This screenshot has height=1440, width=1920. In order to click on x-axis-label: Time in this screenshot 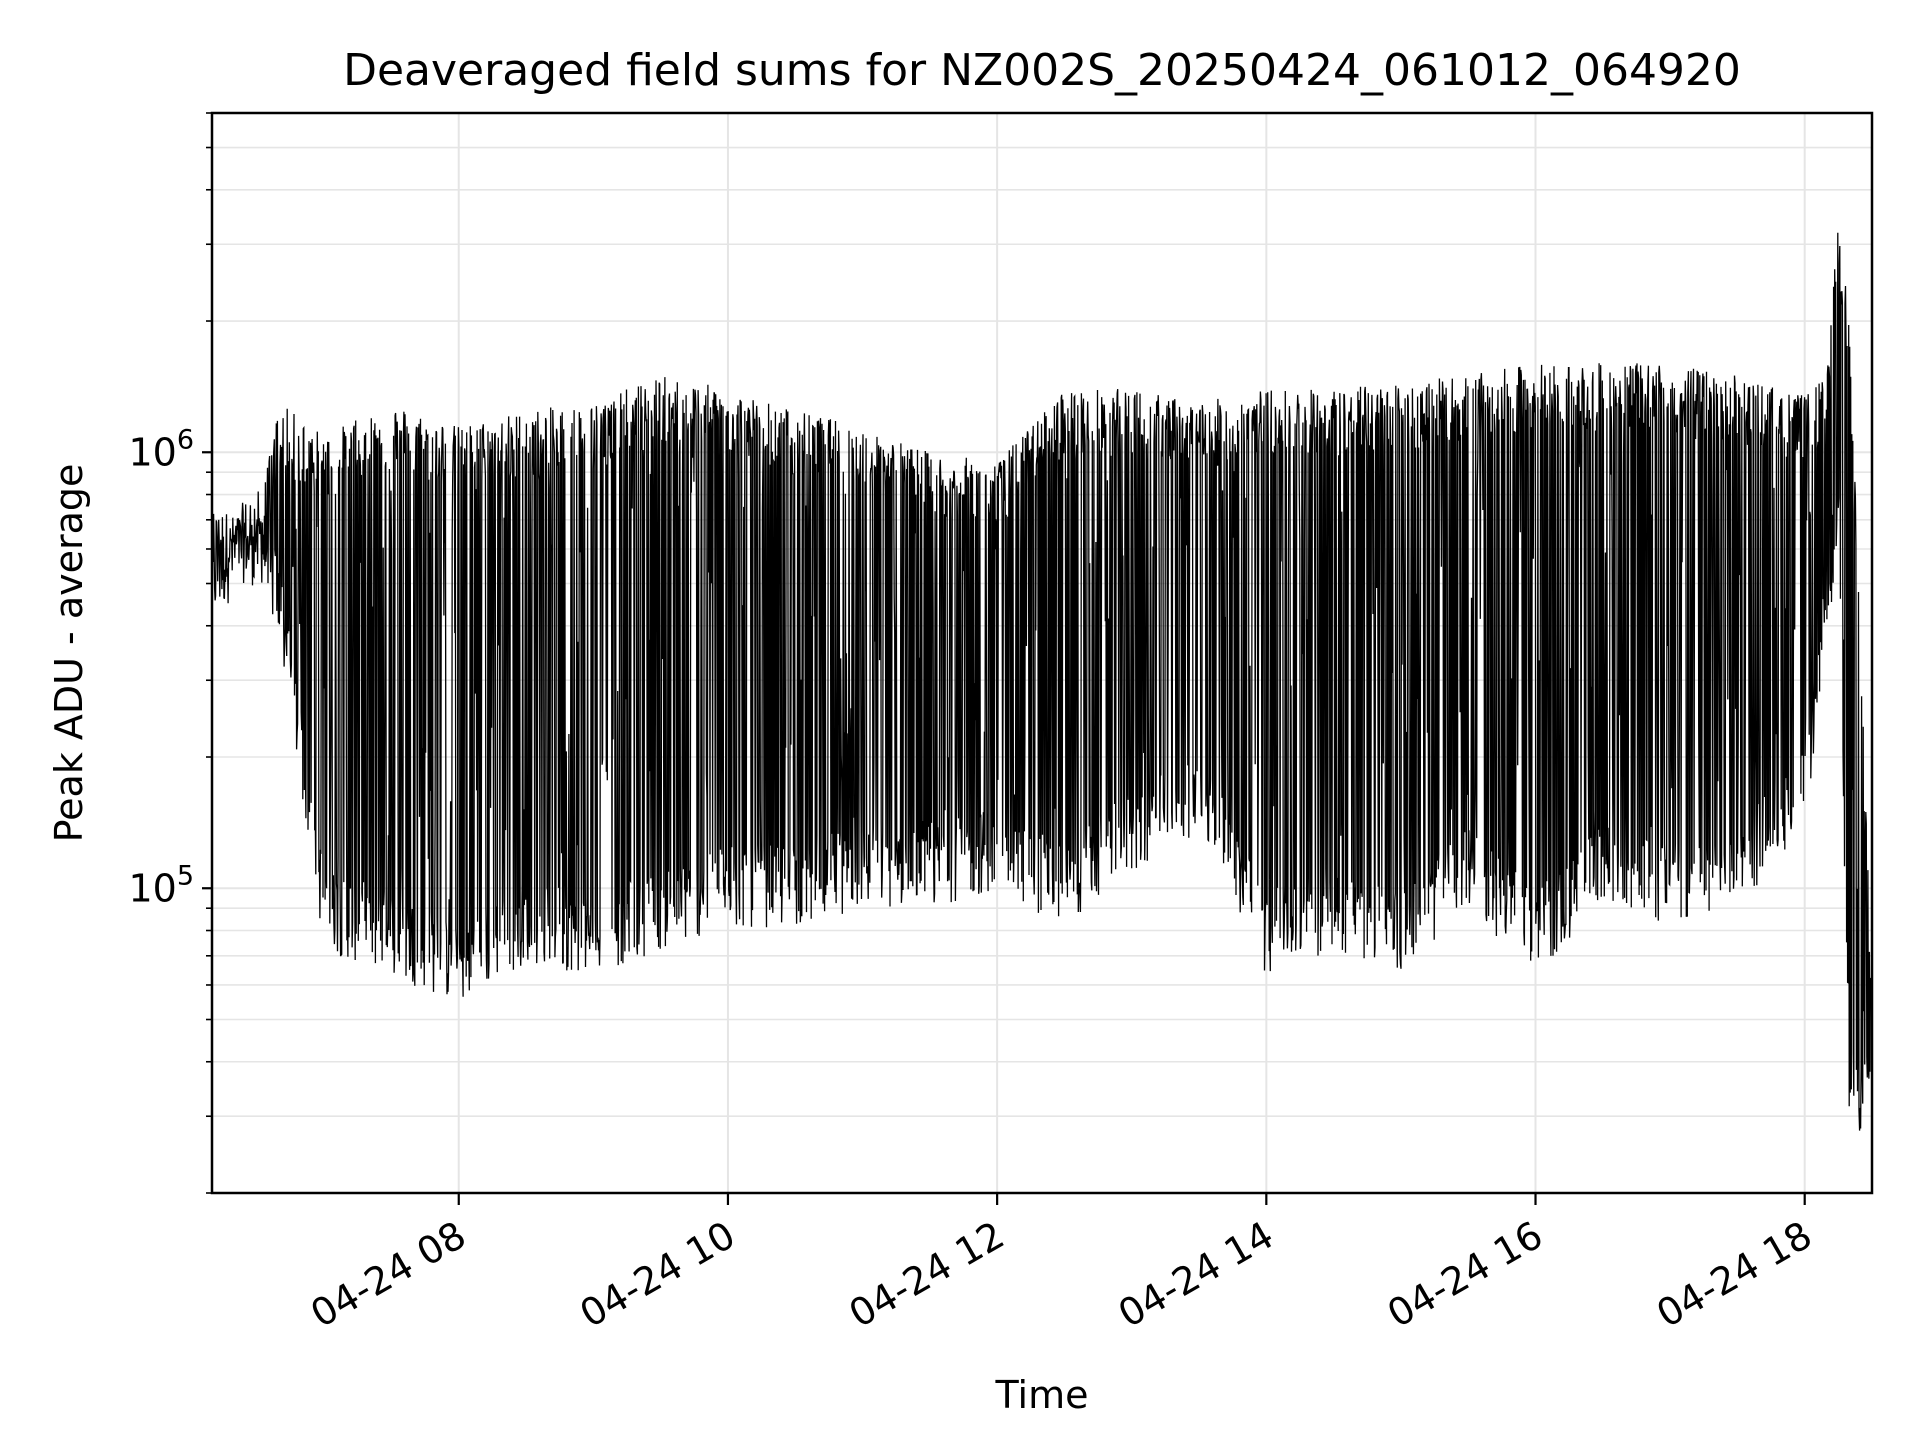, I will do `click(1042, 1395)`.